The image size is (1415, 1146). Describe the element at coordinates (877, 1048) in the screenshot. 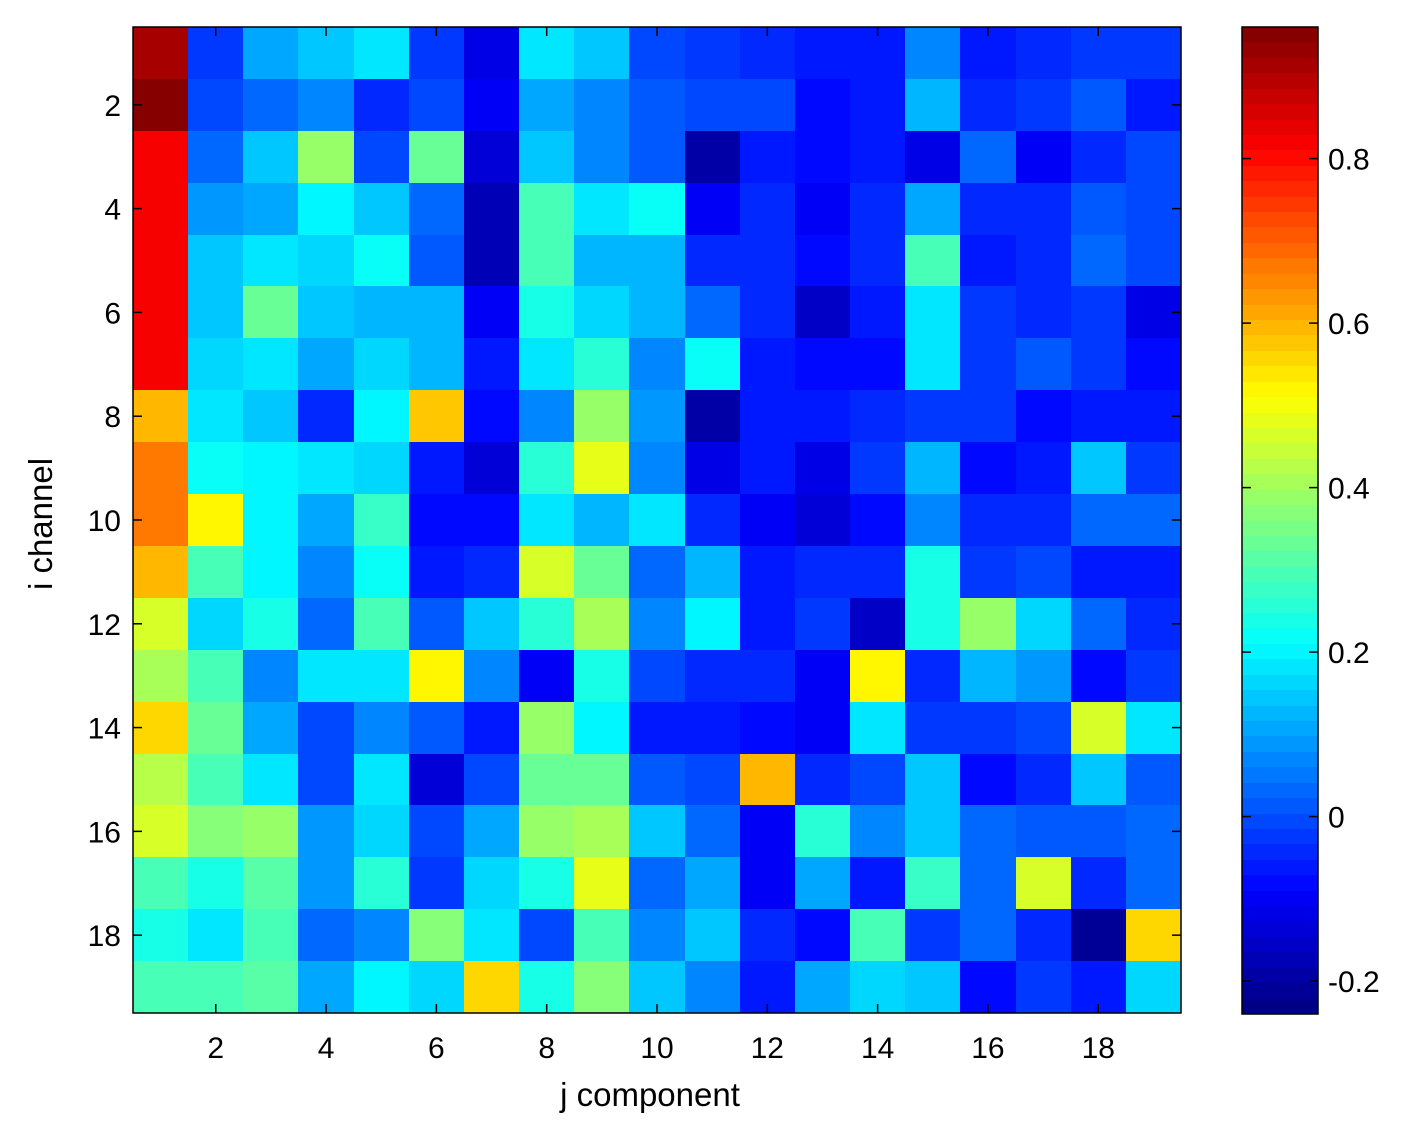

I see `x-tick-label: 14` at that location.